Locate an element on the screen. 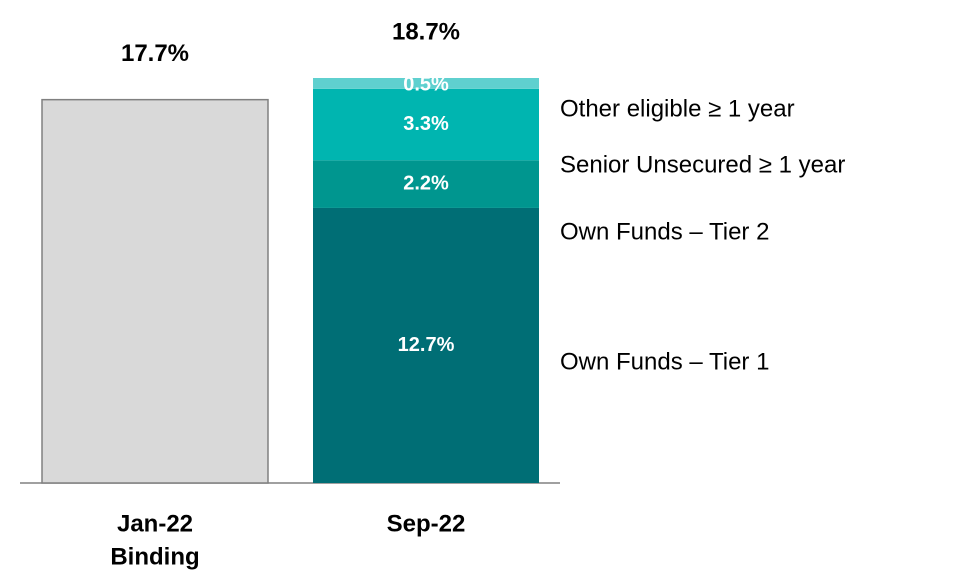 The image size is (966, 574). total-label: 18.7% is located at coordinates (426, 31).